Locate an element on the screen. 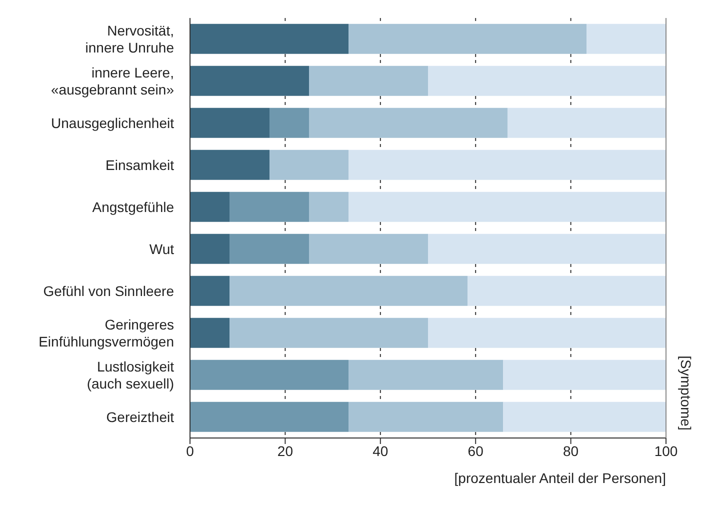 The height and width of the screenshot is (520, 701). y-tick-label: Lustlosigkeit (auch sexuell) is located at coordinates (130, 375).